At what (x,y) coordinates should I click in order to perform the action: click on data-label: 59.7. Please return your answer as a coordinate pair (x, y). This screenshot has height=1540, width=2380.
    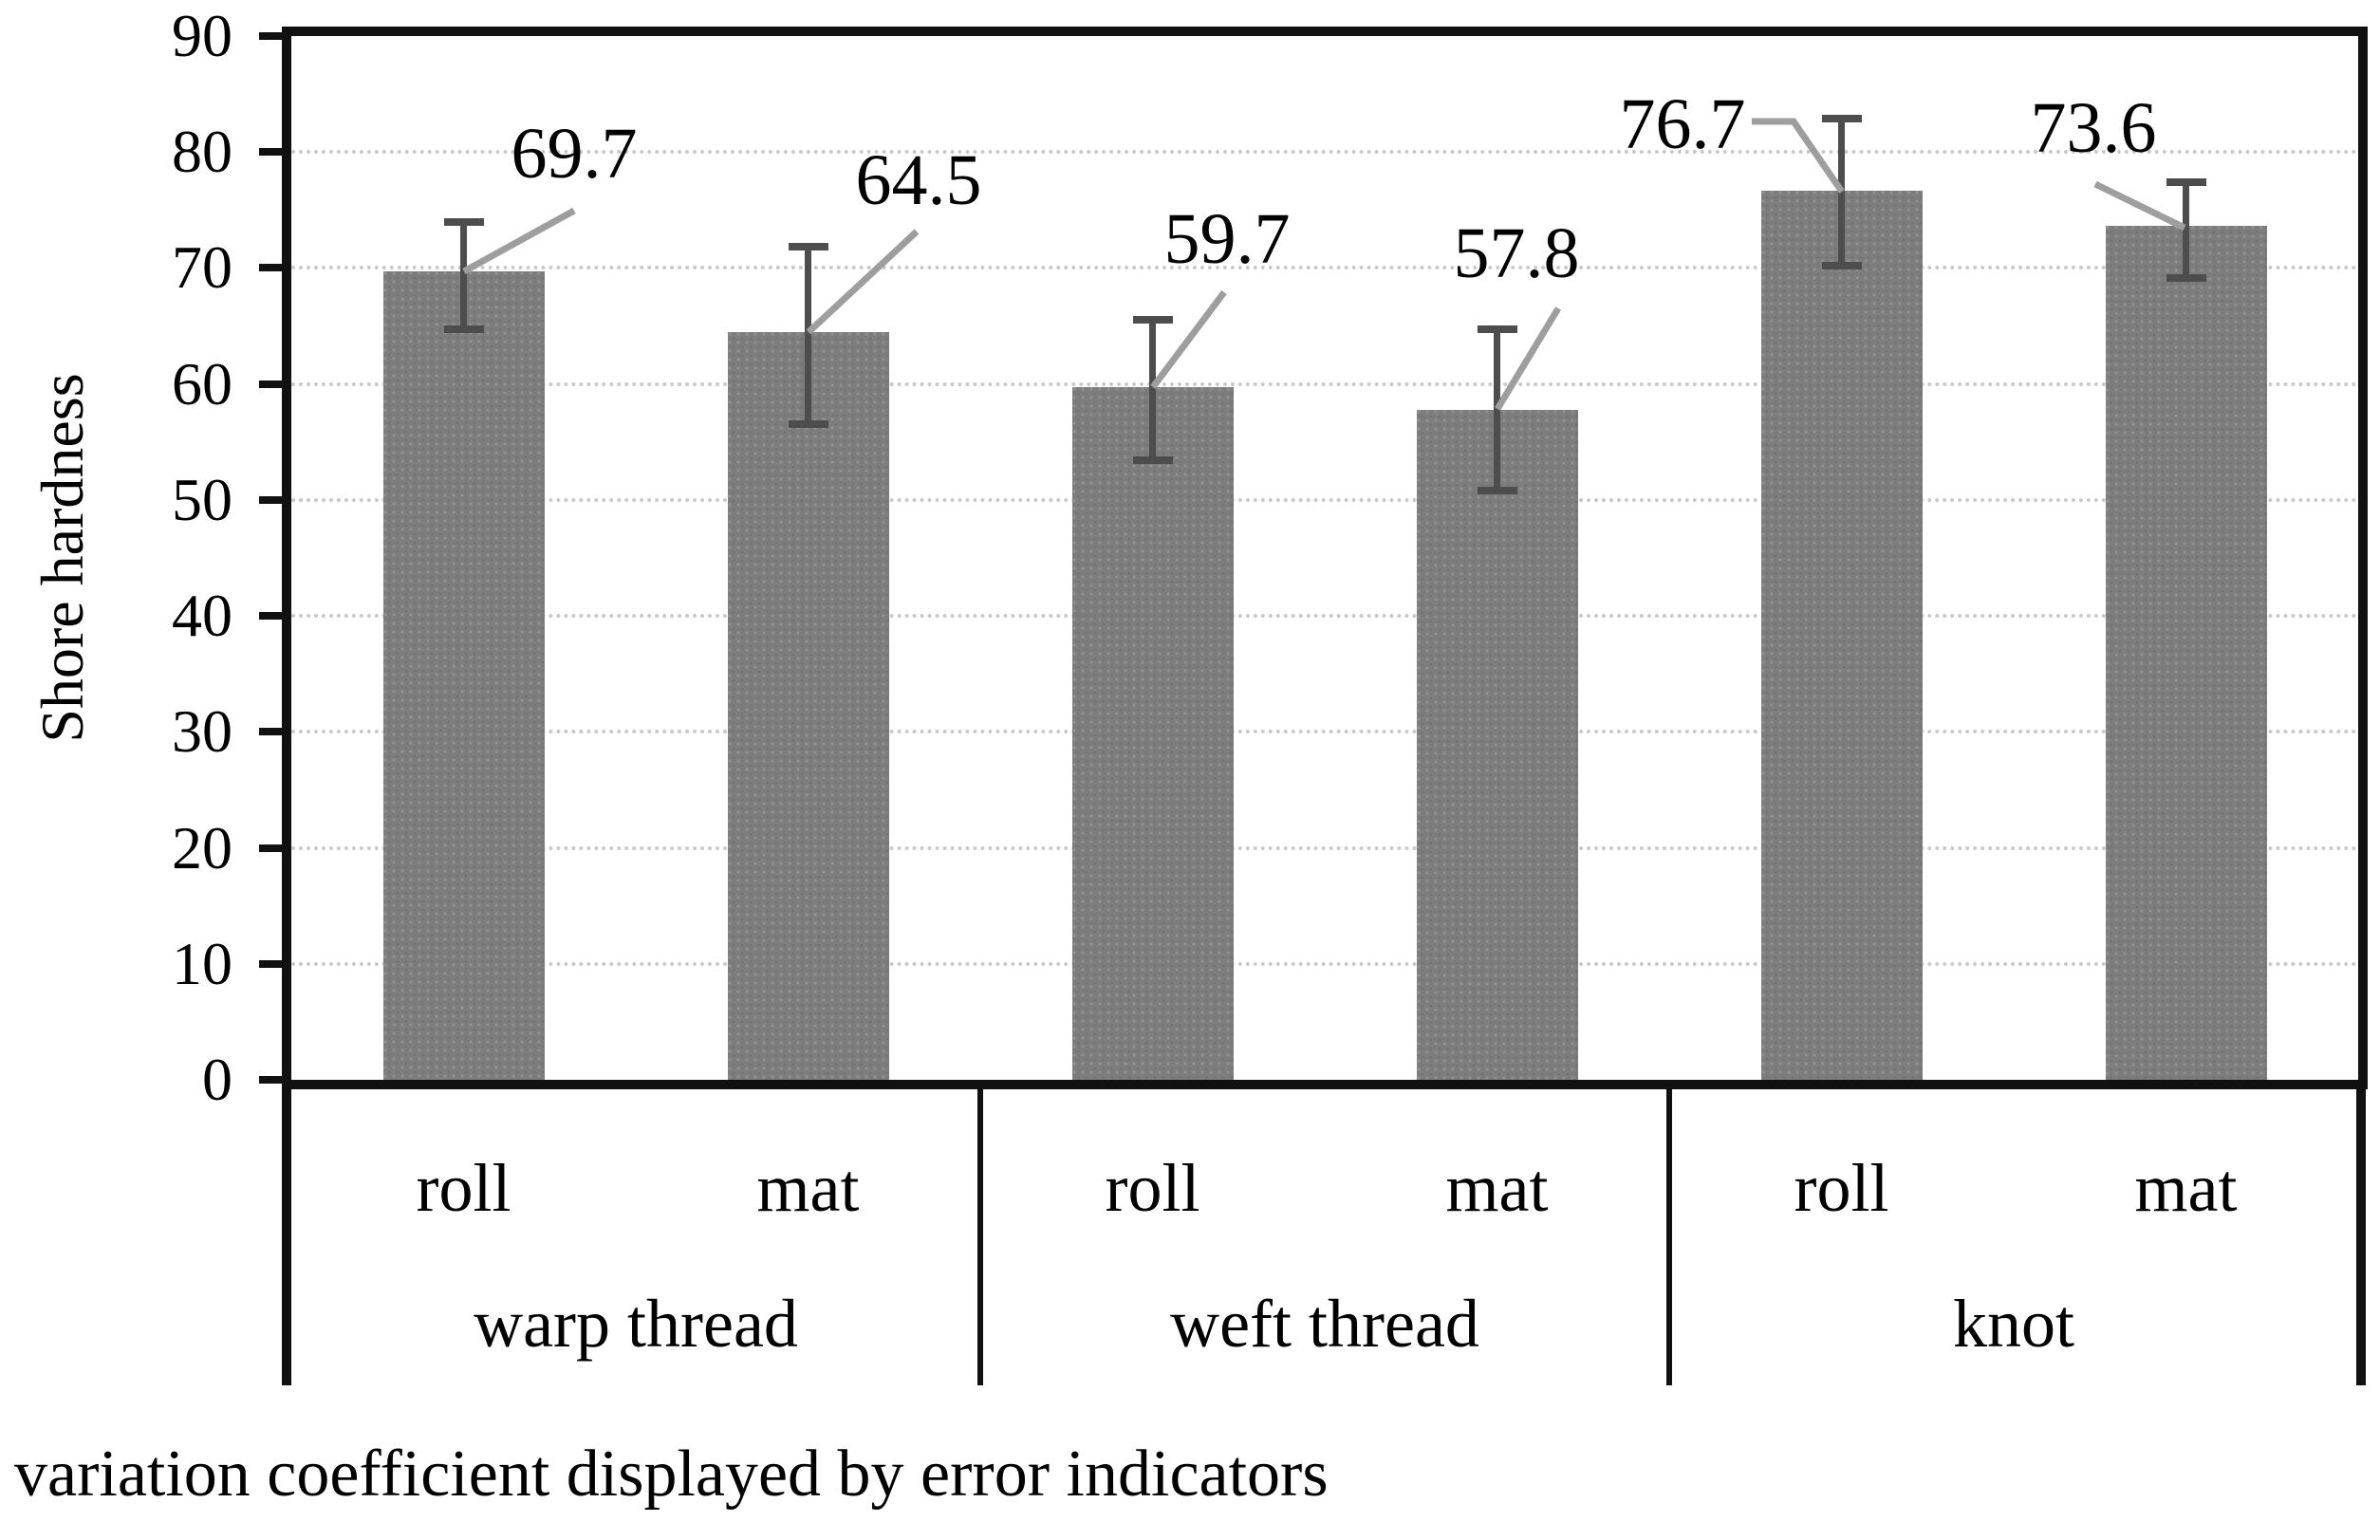
    Looking at the image, I should click on (1227, 239).